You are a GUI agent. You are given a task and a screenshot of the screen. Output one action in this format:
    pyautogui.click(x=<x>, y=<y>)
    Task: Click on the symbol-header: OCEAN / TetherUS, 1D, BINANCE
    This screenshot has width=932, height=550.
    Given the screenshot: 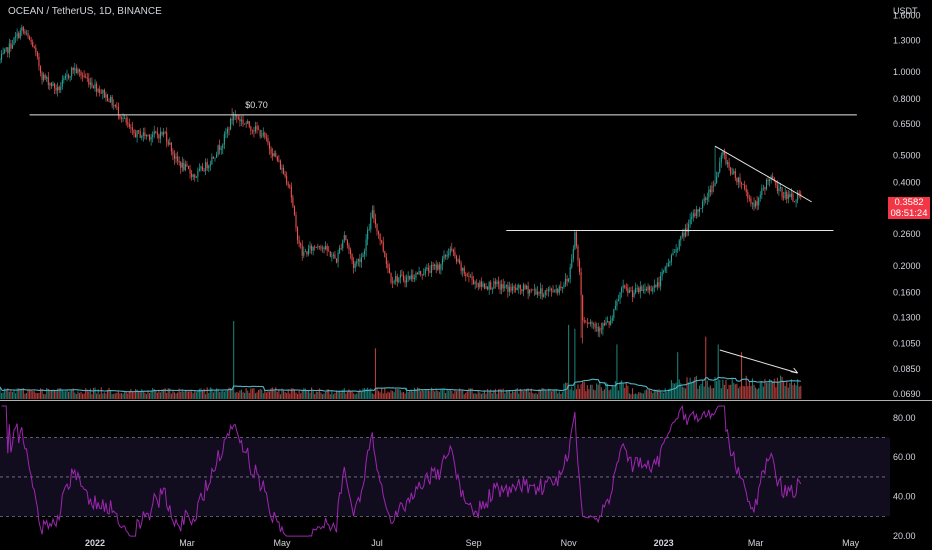 What is the action you would take?
    pyautogui.click(x=86, y=11)
    